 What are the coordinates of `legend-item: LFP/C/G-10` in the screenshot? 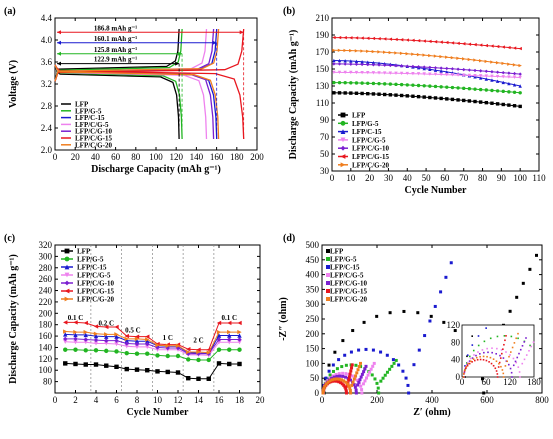 It's located at (87, 284).